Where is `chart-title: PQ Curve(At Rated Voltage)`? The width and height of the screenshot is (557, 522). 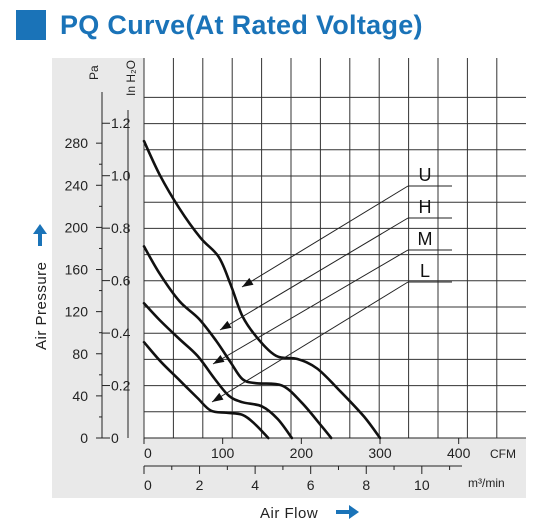
chart-title: PQ Curve(At Rated Voltage) is located at coordinates (241, 24).